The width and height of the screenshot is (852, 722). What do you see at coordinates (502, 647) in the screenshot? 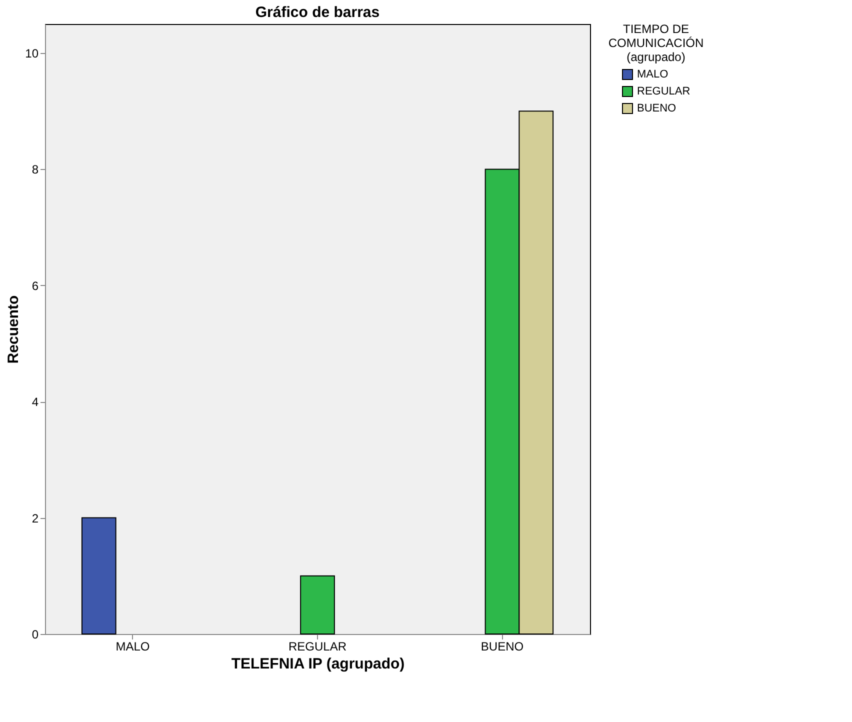
I see `x-tick-label: BUENO` at bounding box center [502, 647].